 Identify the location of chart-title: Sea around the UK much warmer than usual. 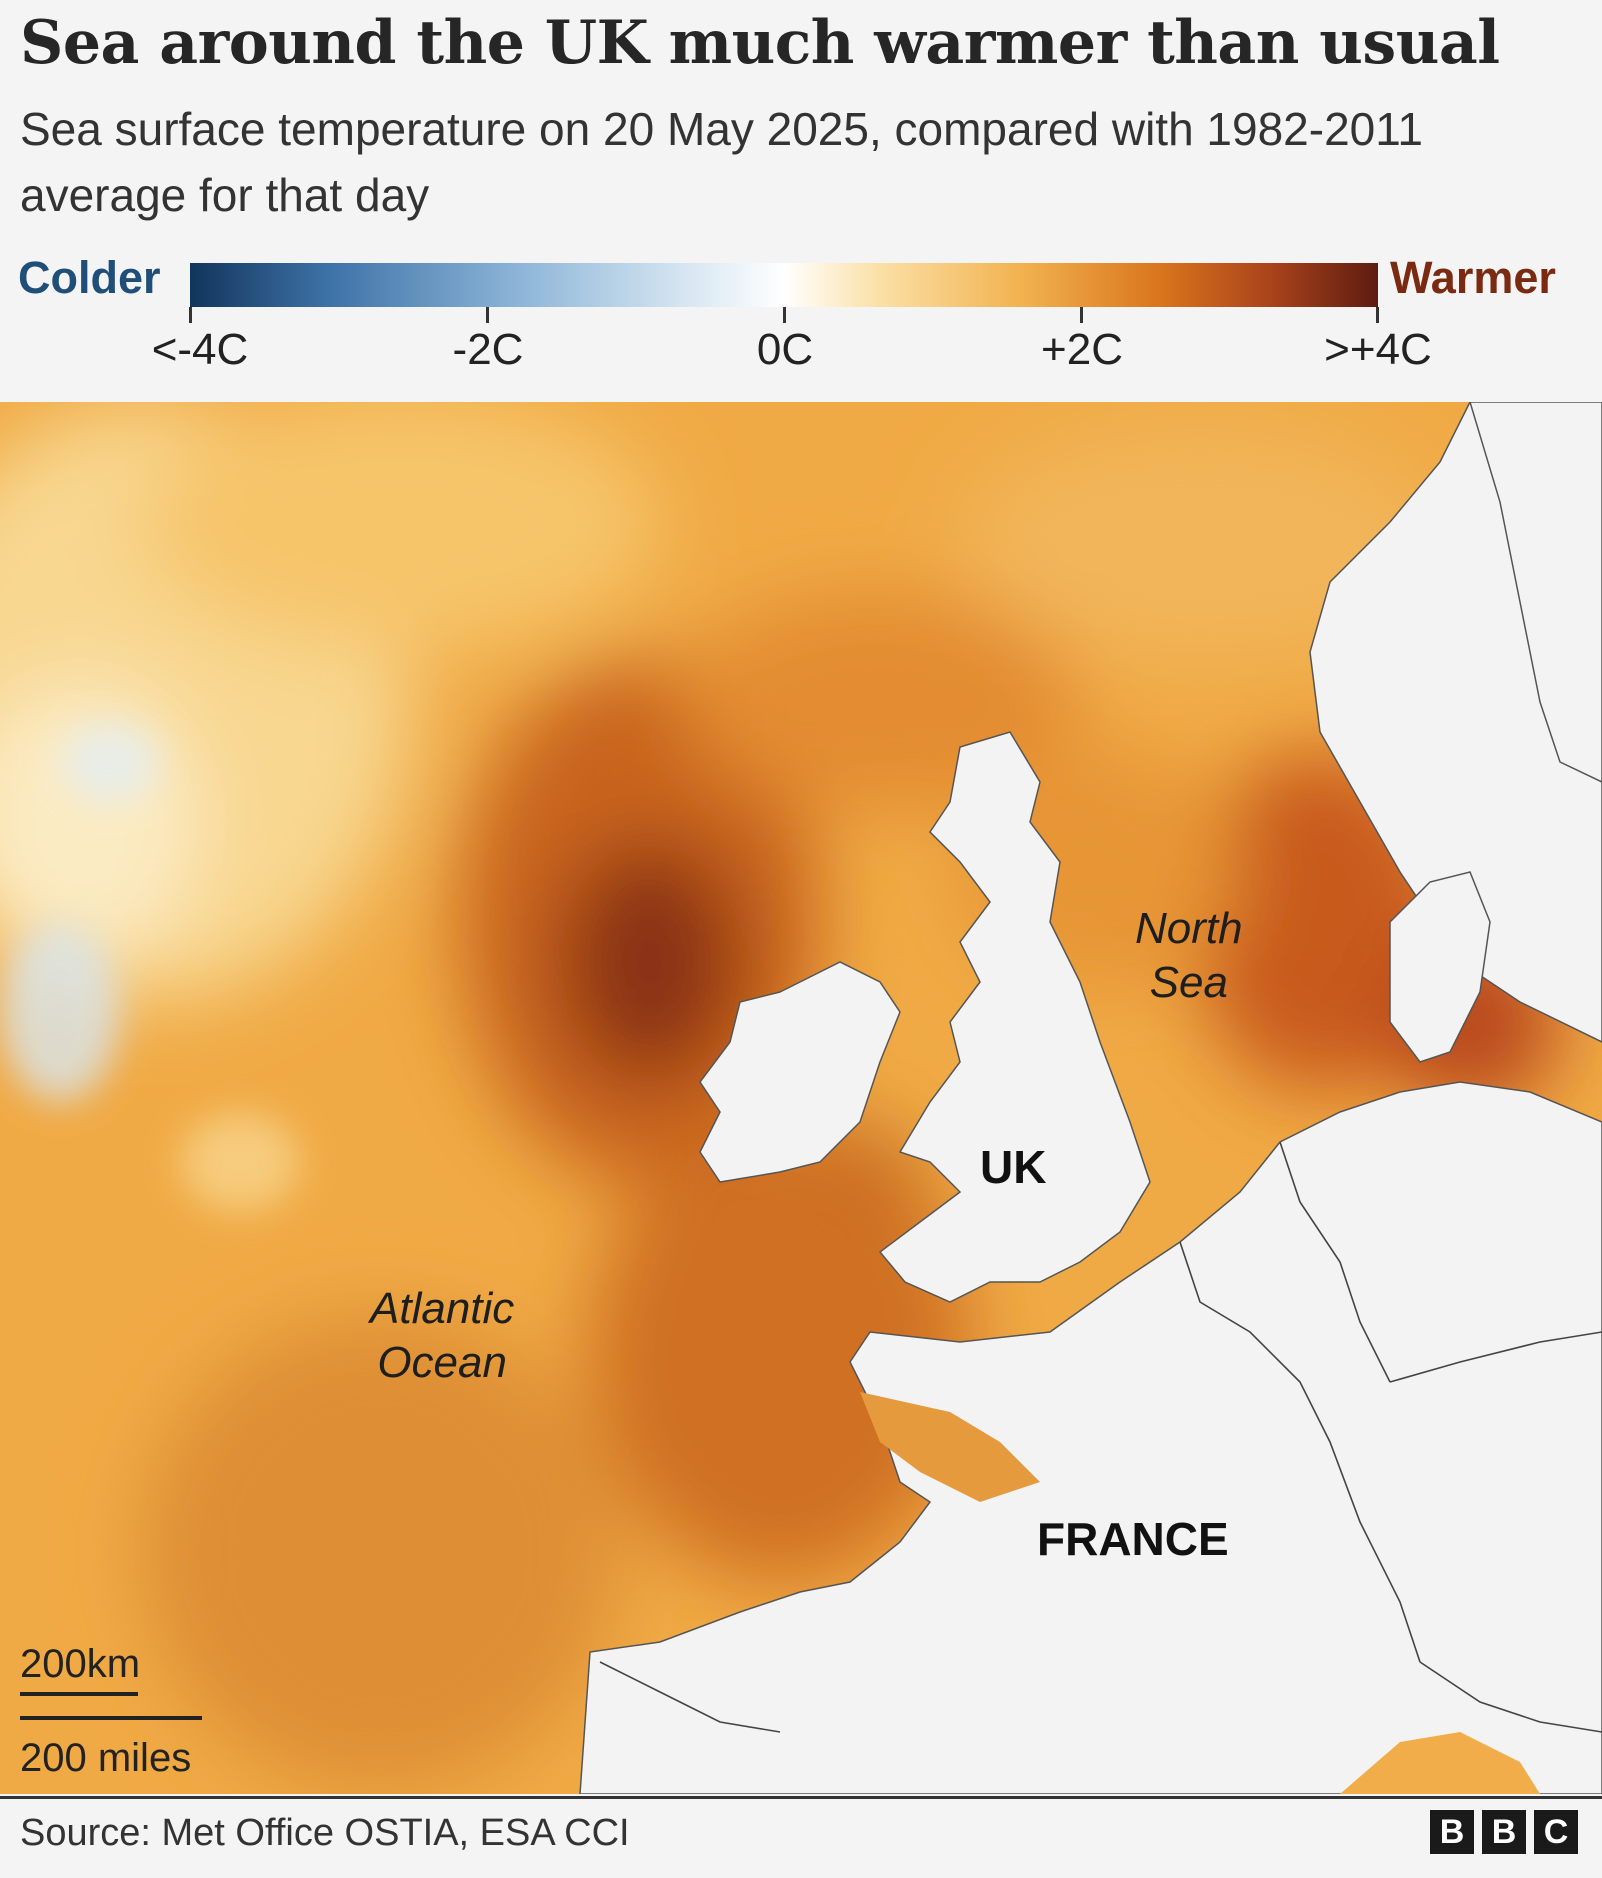
(760, 43).